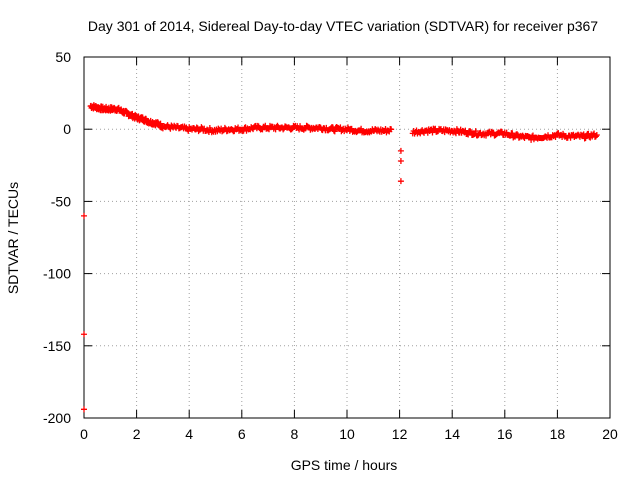 Image resolution: width=640 pixels, height=480 pixels. Describe the element at coordinates (452, 434) in the screenshot. I see `x-tick-label: 14` at that location.